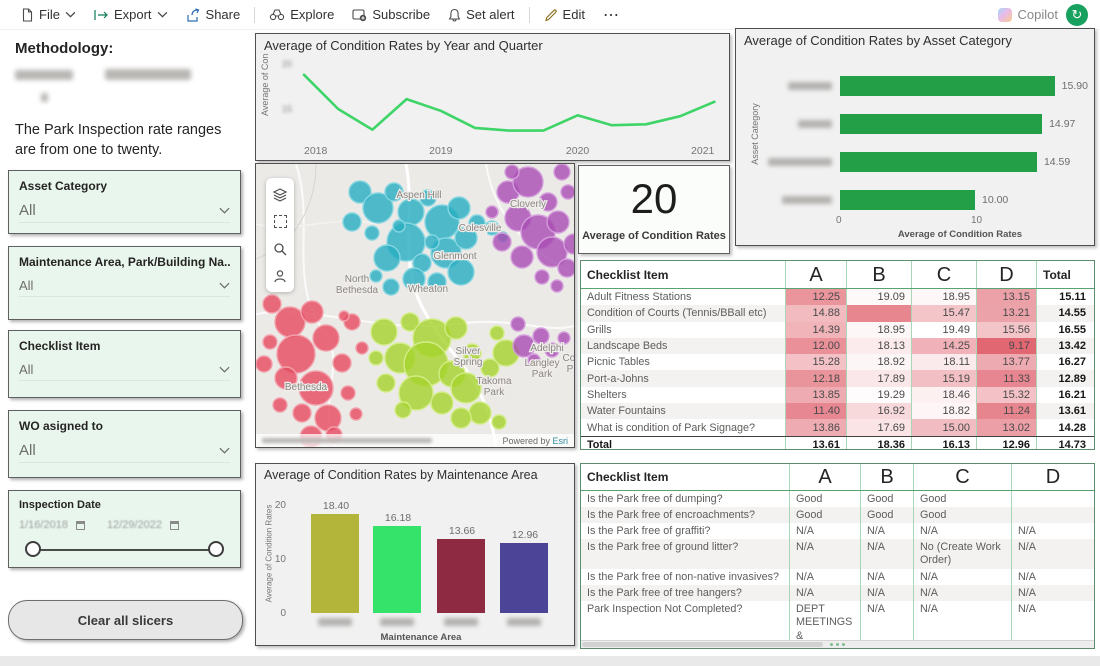 The image size is (1100, 666). What do you see at coordinates (131, 14) in the screenshot?
I see `export-menu: Export` at bounding box center [131, 14].